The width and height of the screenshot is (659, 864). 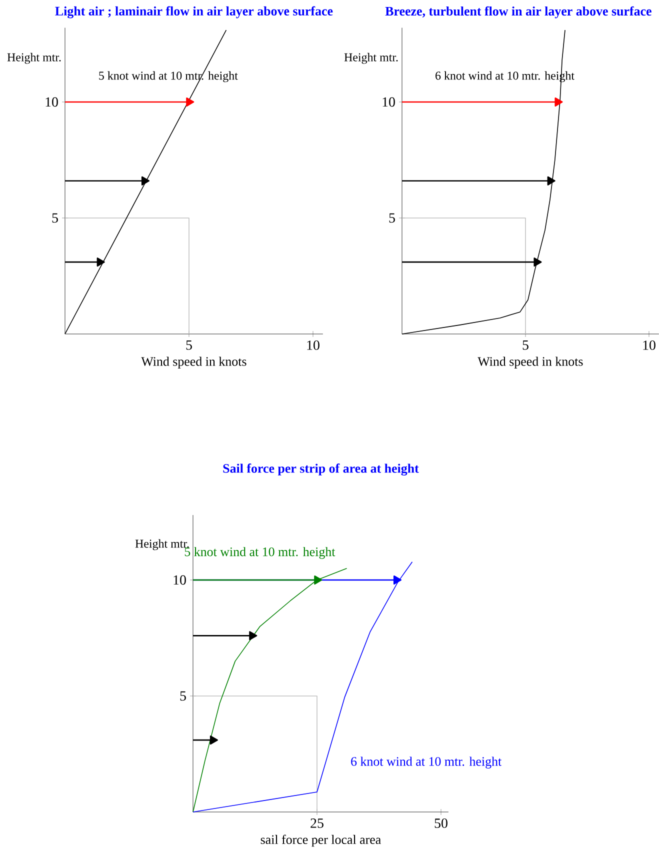 What do you see at coordinates (260, 553) in the screenshot?
I see `series-label: 5 knot wind at 10 mtr. height` at bounding box center [260, 553].